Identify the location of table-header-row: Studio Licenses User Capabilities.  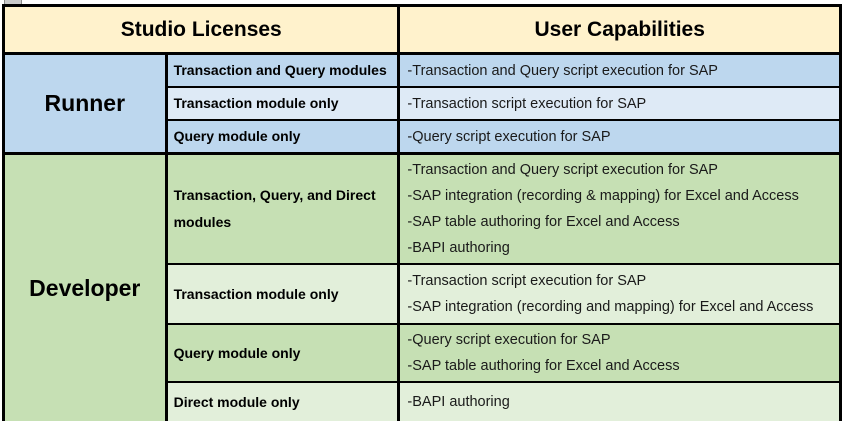
(422, 29).